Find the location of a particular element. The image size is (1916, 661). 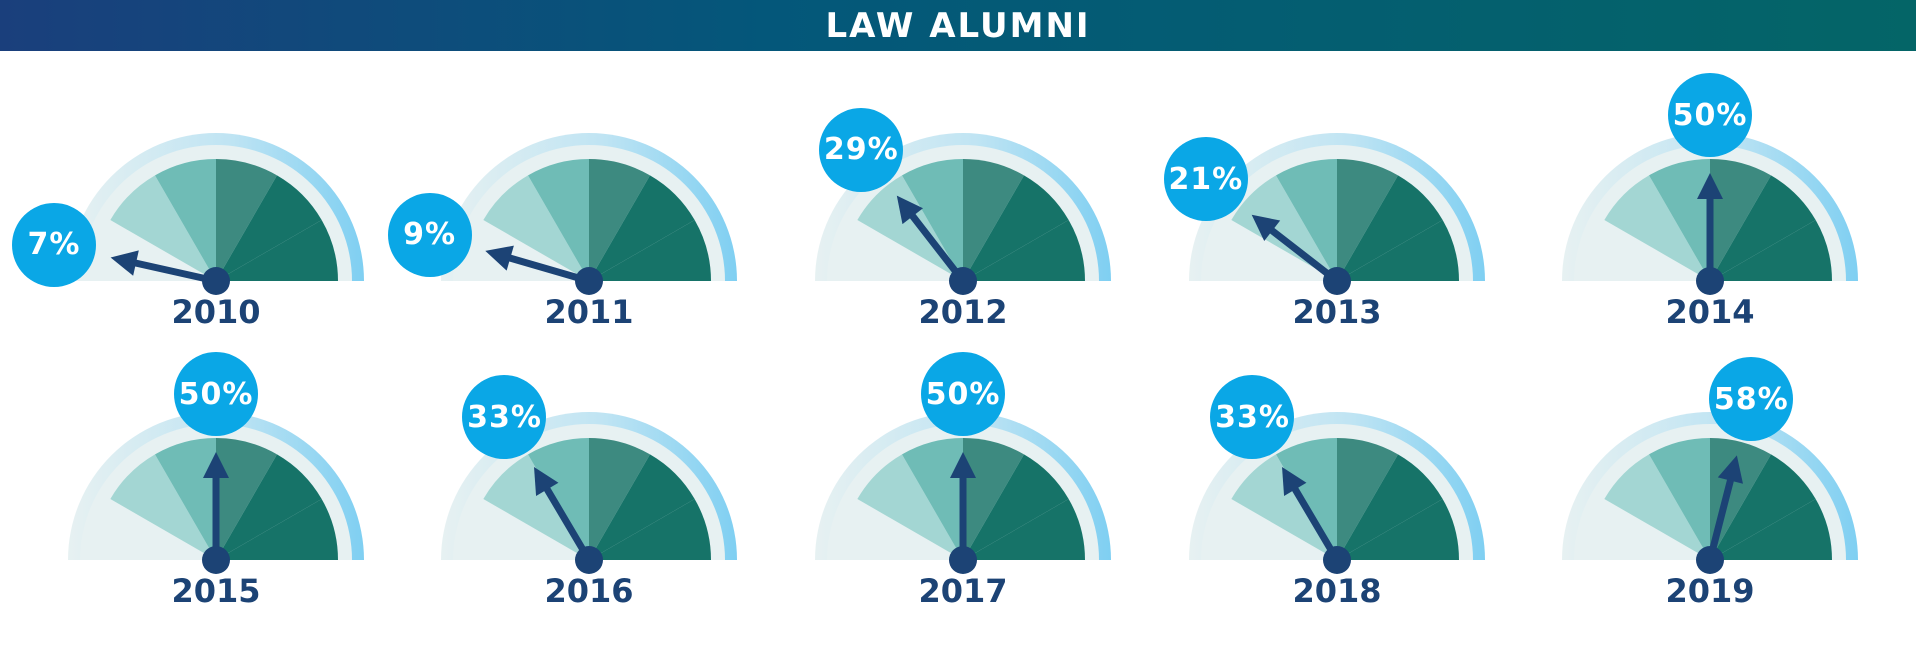

gauge-2012: 29% 2012 is located at coordinates (963, 205).